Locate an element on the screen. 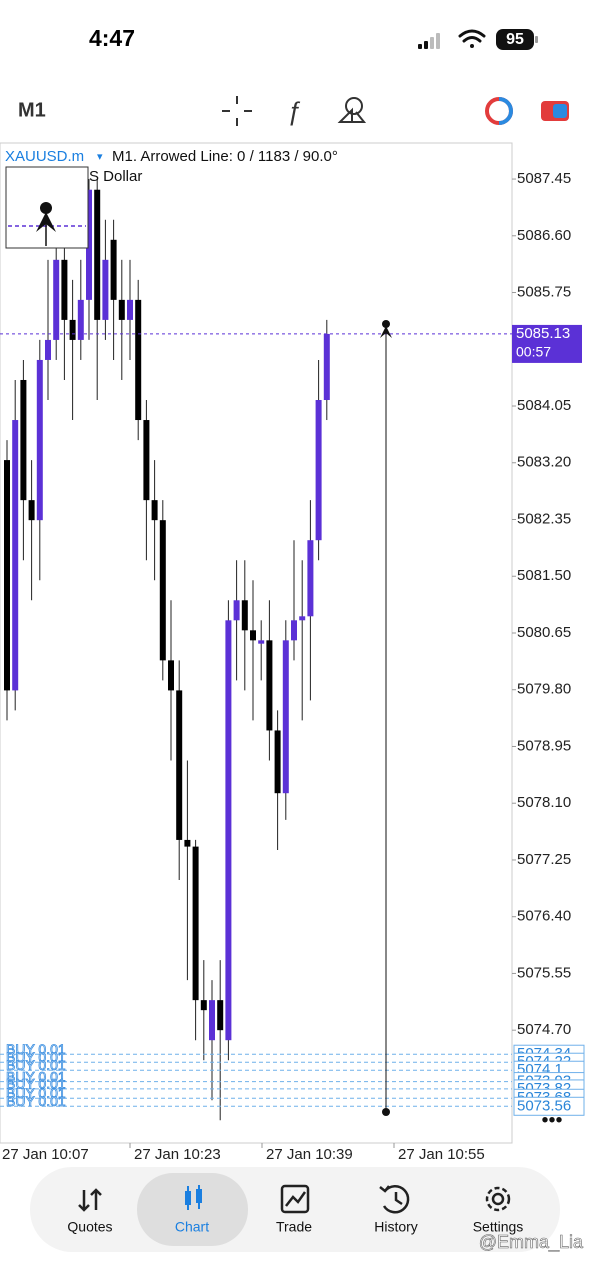 This screenshot has width=590, height=1280. y-tick-label: 5079.80 is located at coordinates (544, 689).